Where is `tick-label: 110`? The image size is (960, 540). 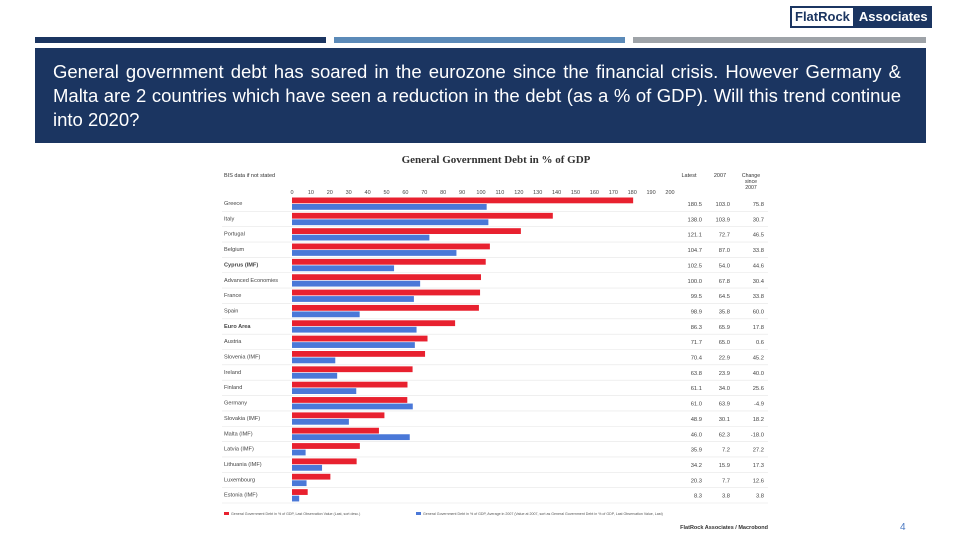 tick-label: 110 is located at coordinates (500, 193).